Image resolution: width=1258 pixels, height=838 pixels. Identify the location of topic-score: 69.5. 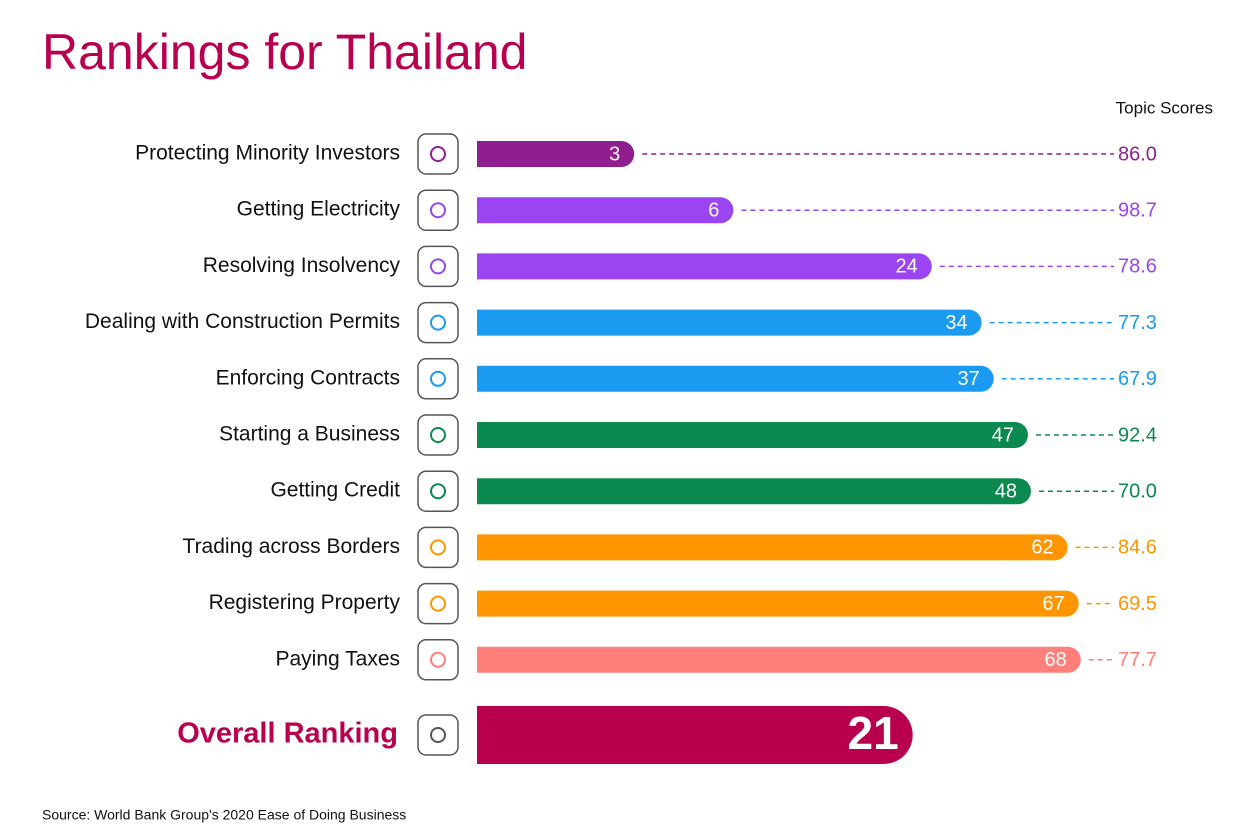
(1137, 604).